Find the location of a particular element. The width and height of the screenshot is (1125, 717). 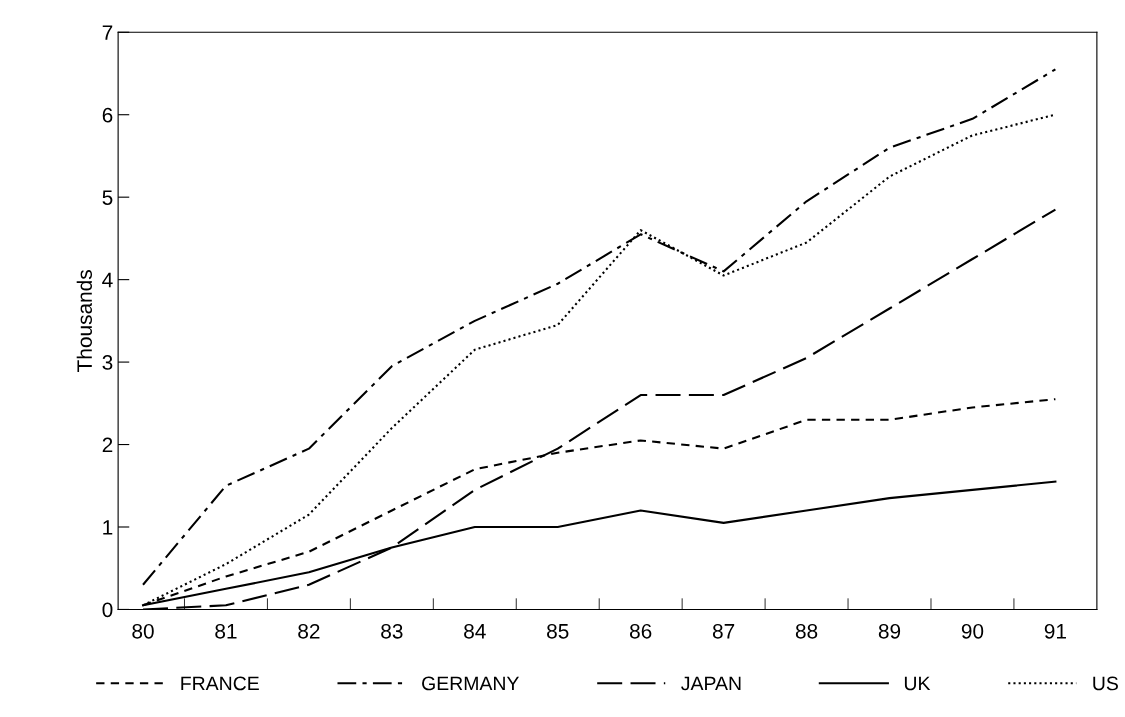

legend-label: FRANCE is located at coordinates (220, 683).